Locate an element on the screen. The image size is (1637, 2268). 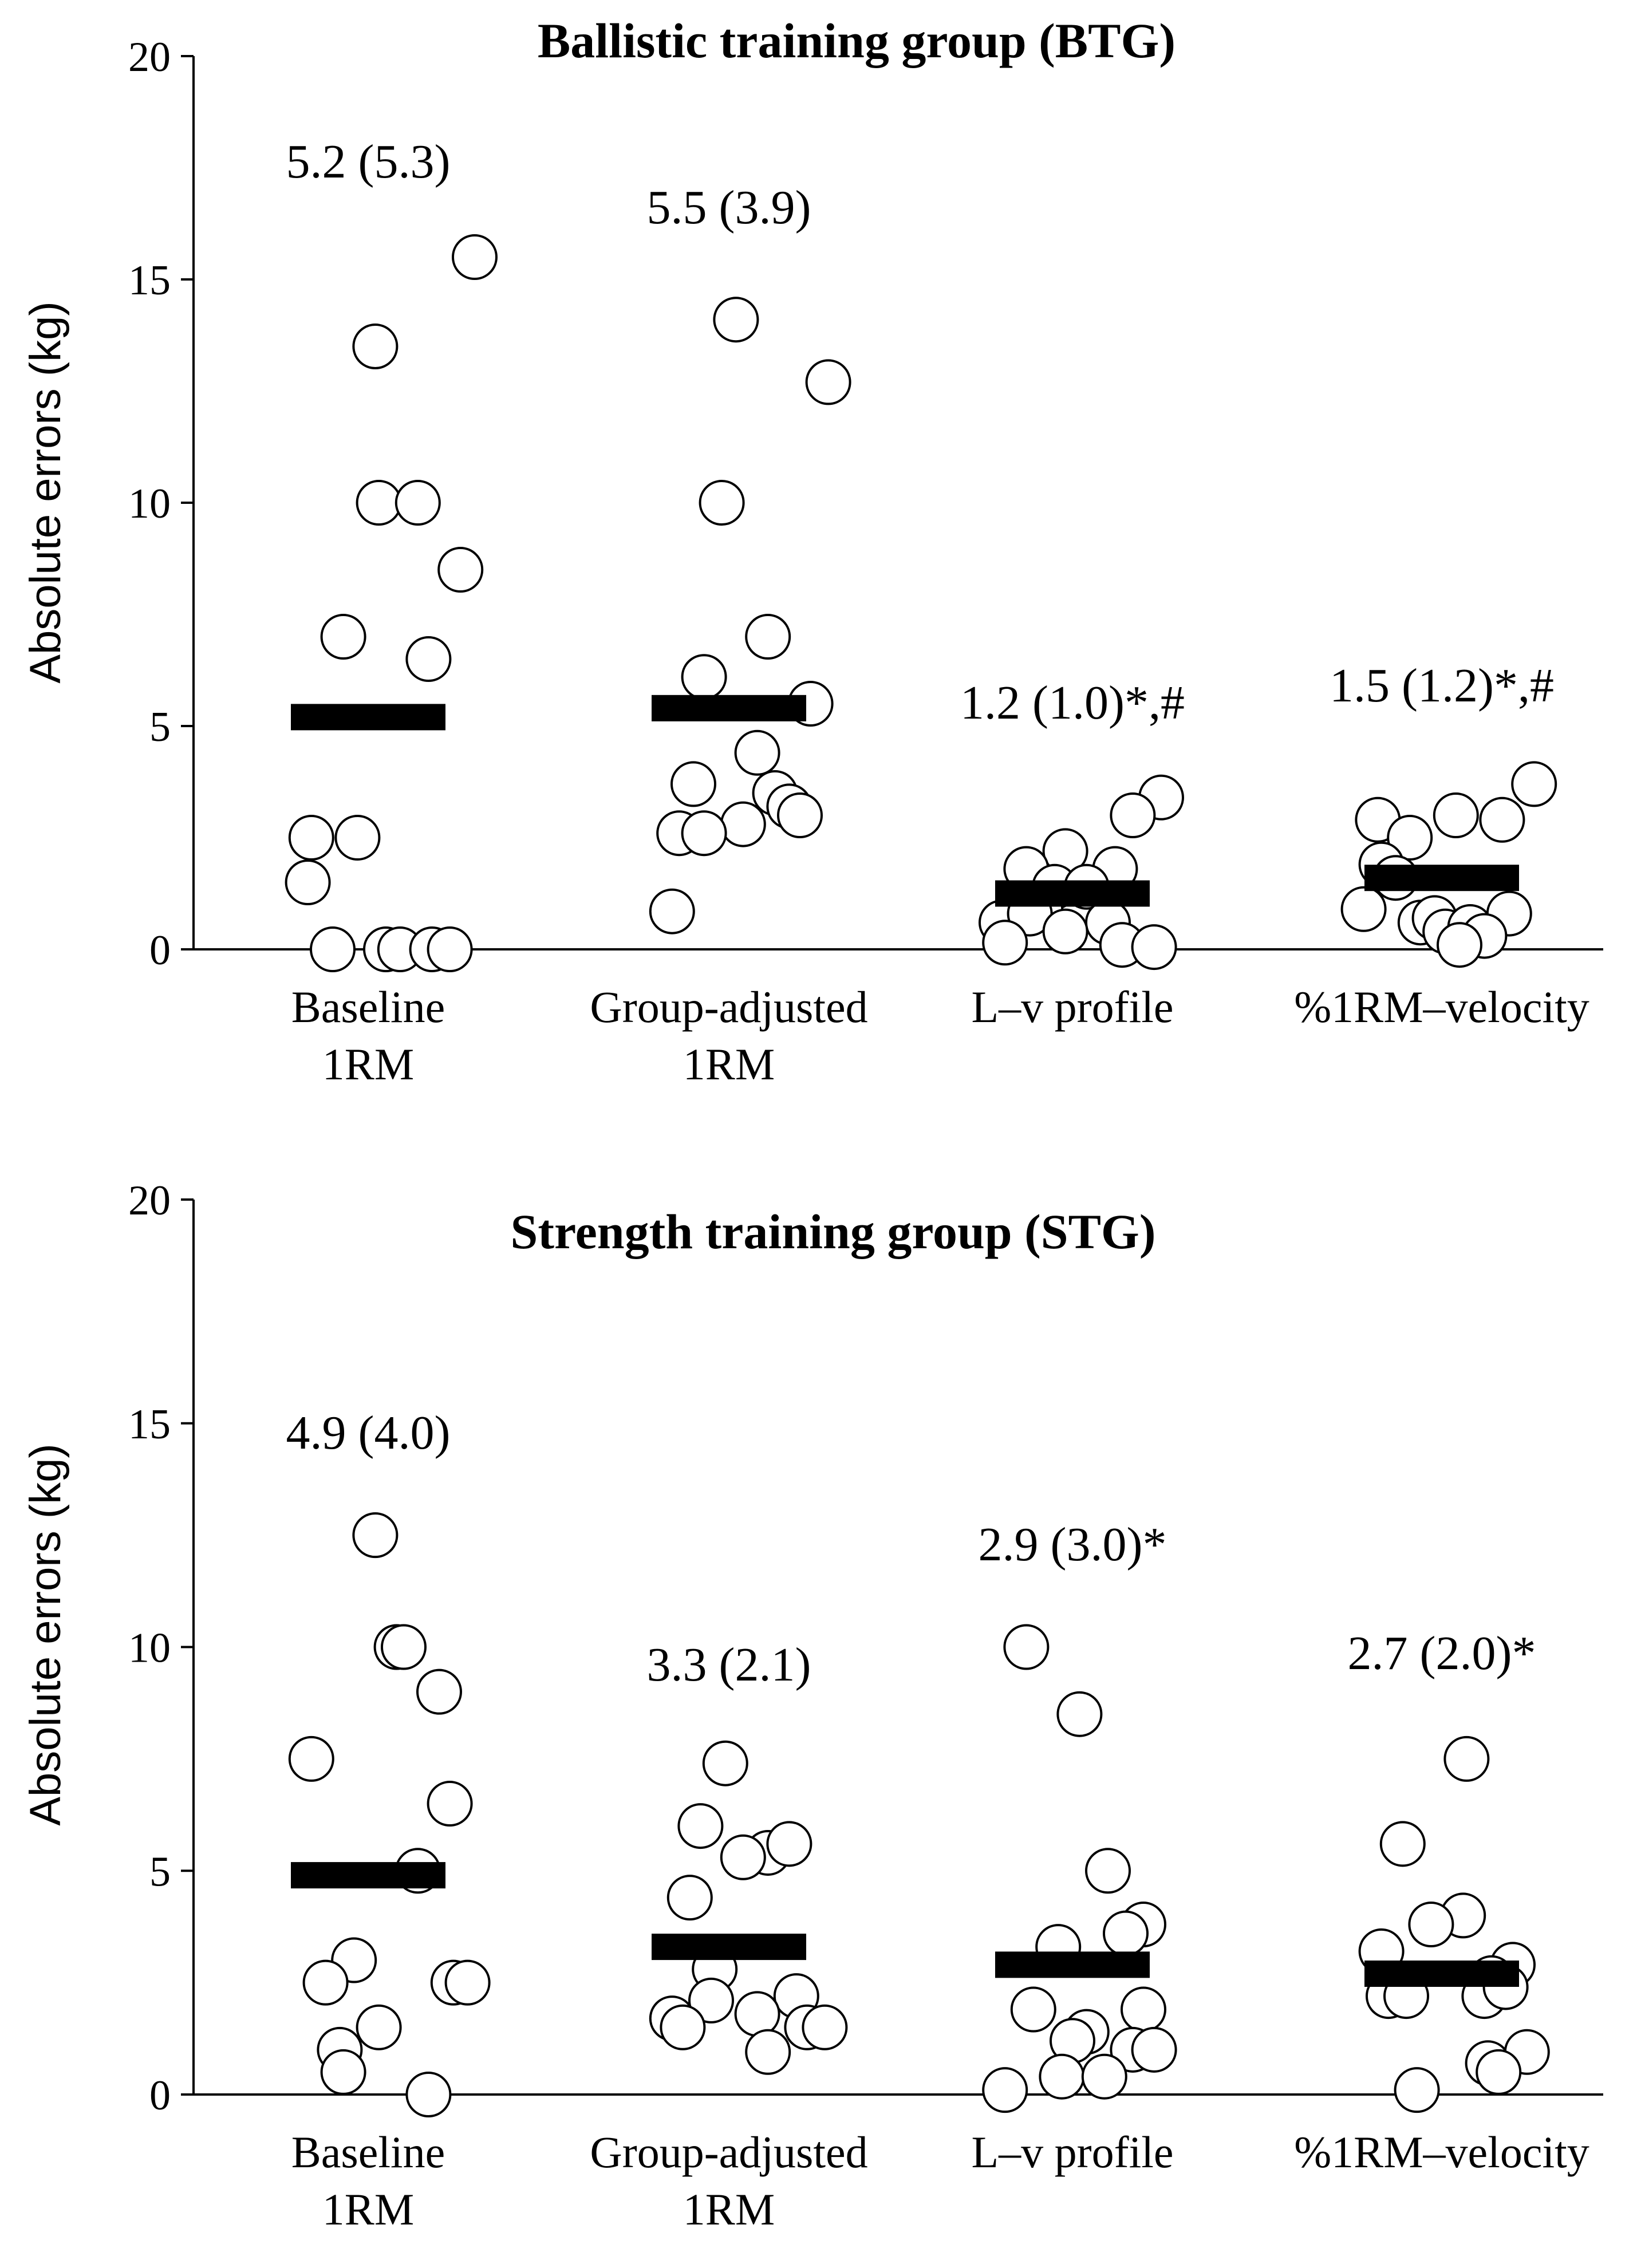
stg-mean-sd-annotation: 2.7 (2.0)* is located at coordinates (1442, 1653).